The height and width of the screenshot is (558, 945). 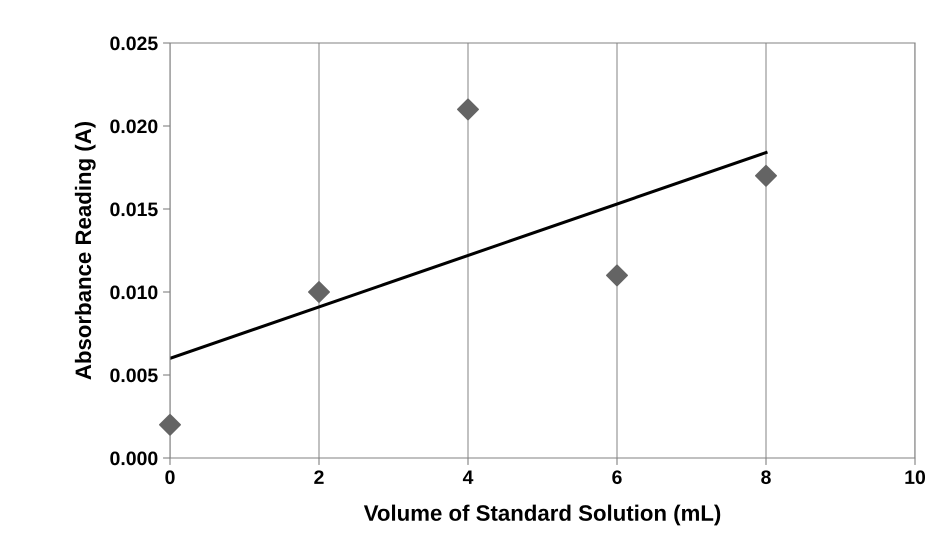 What do you see at coordinates (85, 251) in the screenshot?
I see `y-axis-title: Absorbance Reading (A)` at bounding box center [85, 251].